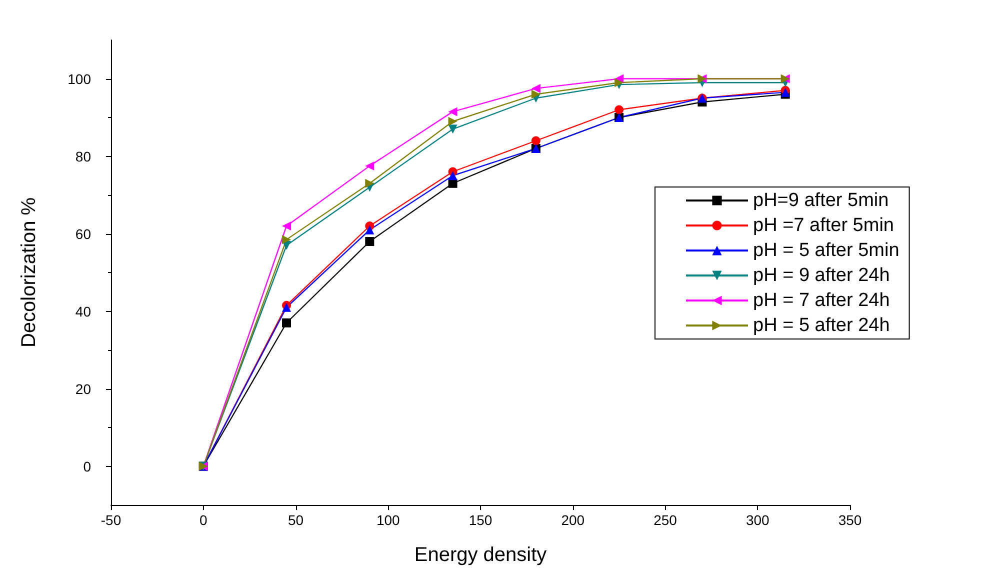 The image size is (981, 581). What do you see at coordinates (388, 520) in the screenshot?
I see `x-tick-label: 100` at bounding box center [388, 520].